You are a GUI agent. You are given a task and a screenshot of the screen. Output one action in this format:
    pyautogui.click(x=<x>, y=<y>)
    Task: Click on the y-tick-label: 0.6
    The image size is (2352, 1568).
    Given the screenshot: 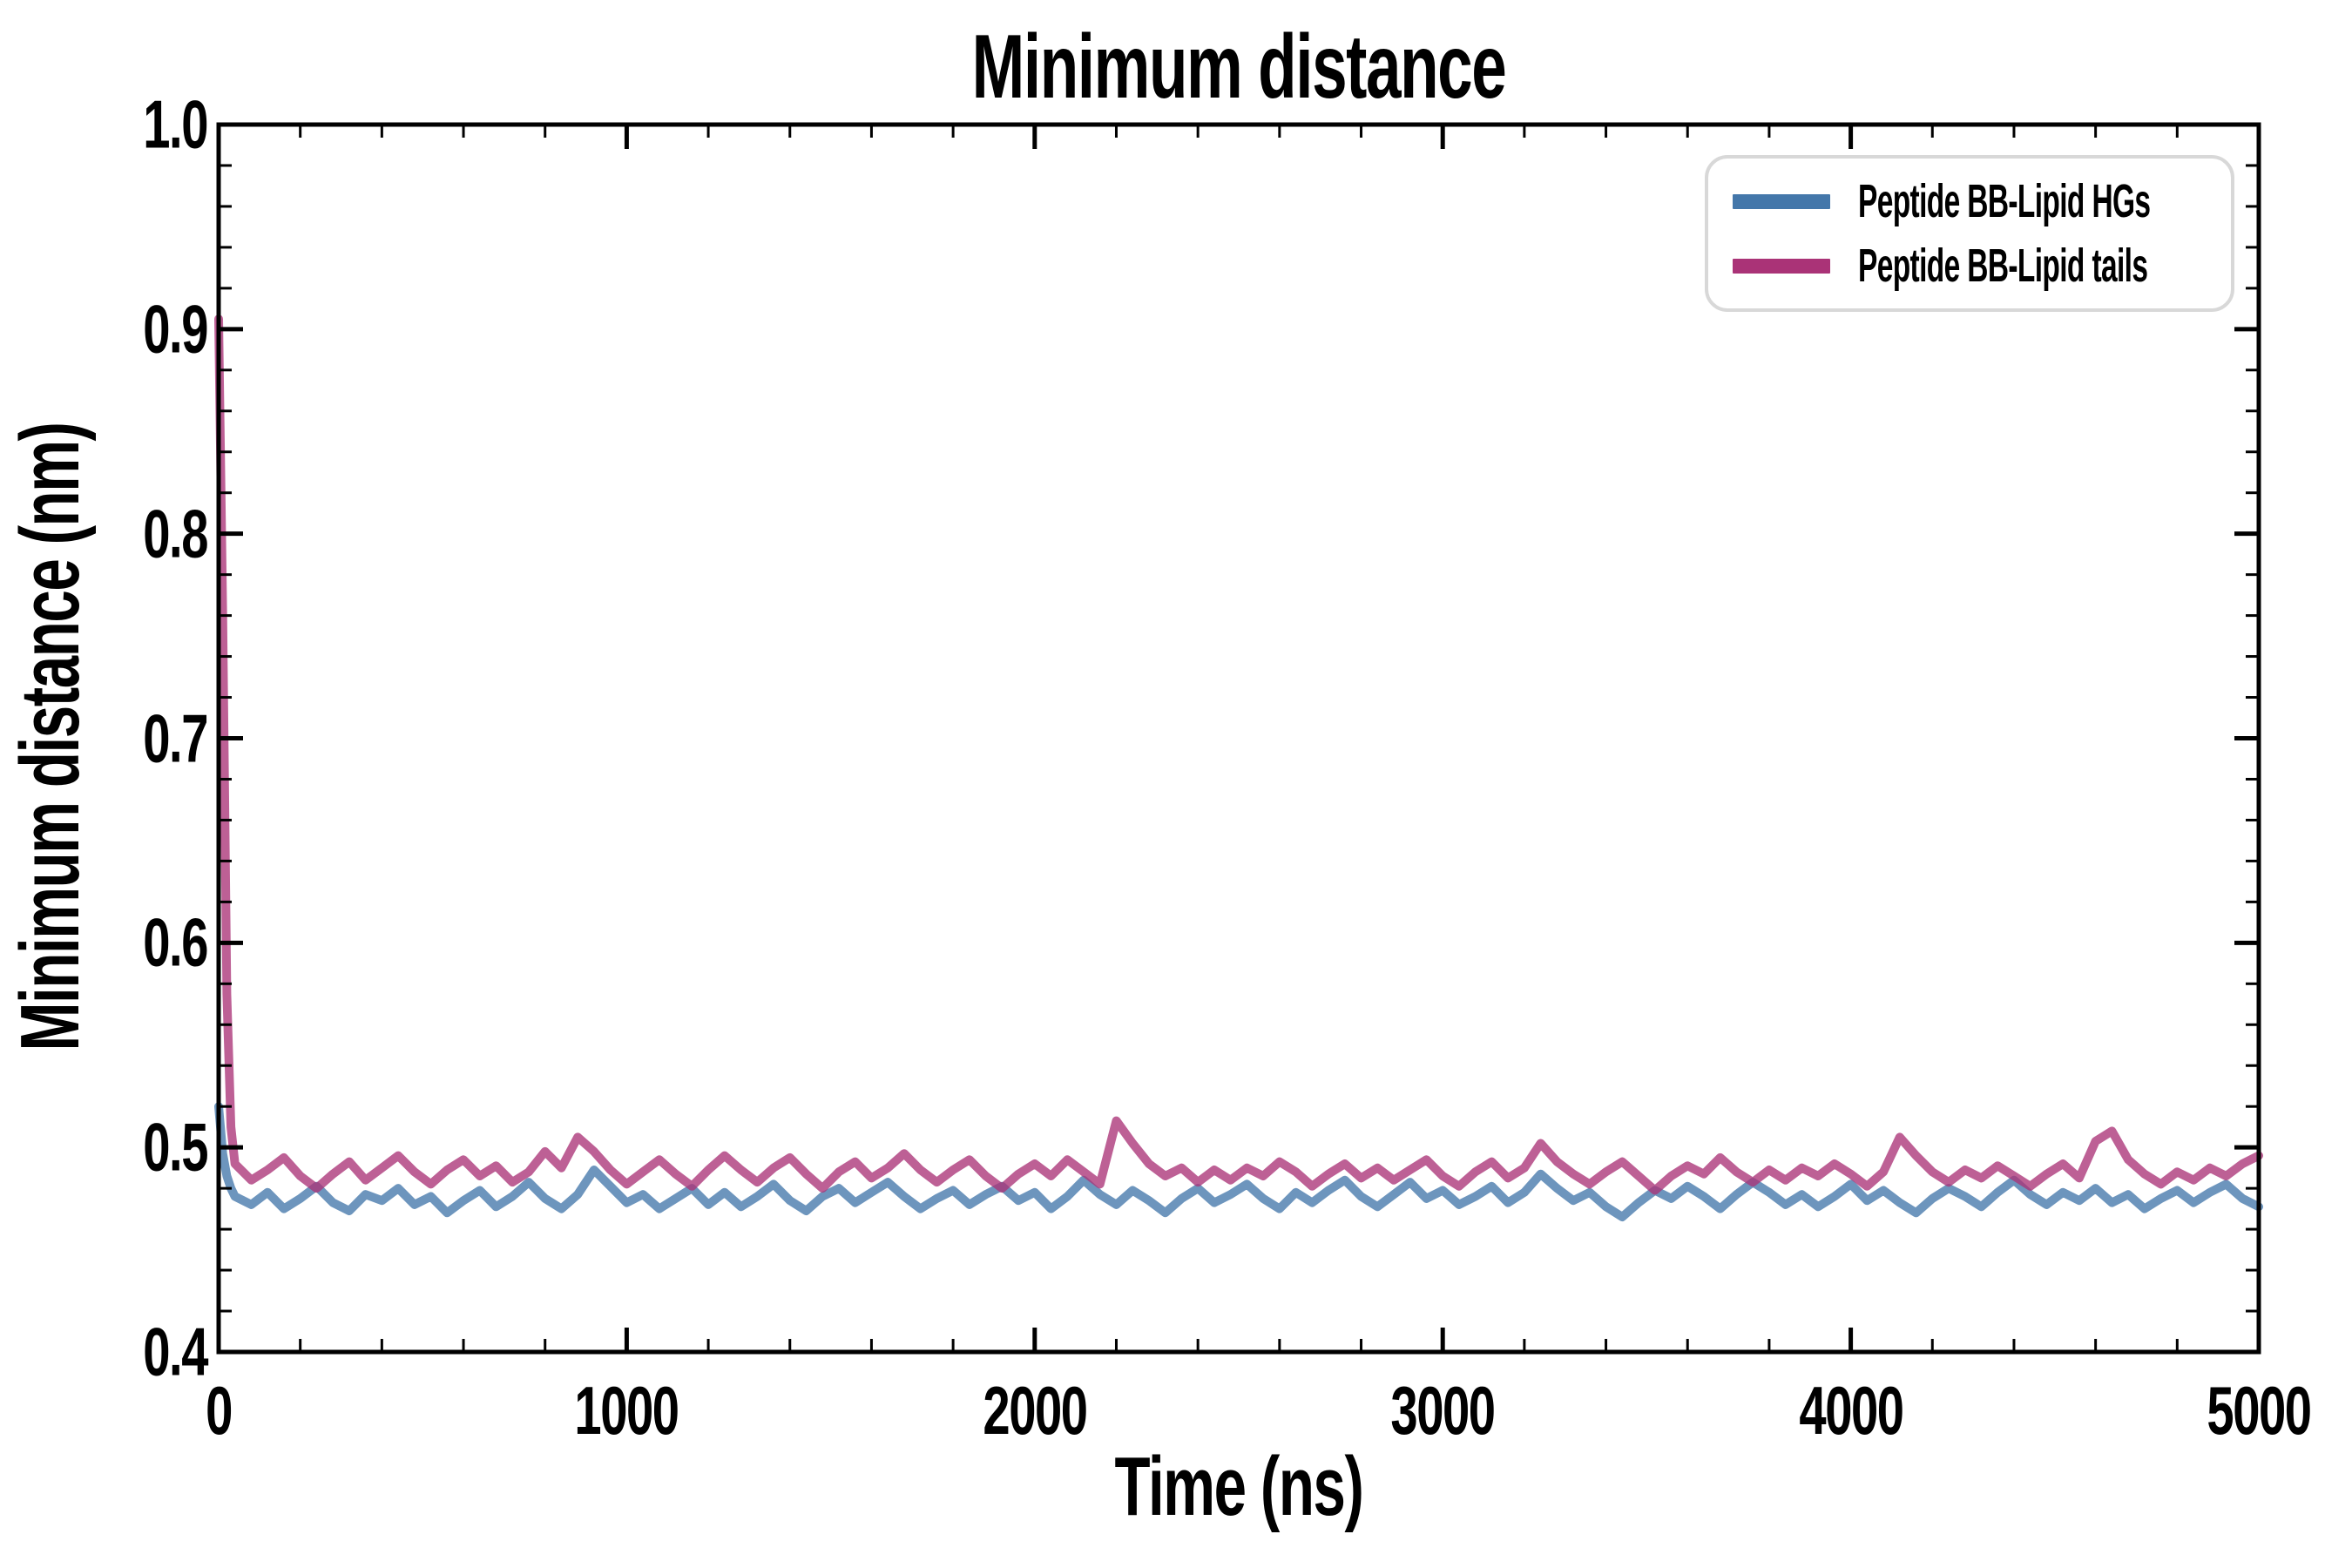 What is the action you would take?
    pyautogui.click(x=175, y=942)
    